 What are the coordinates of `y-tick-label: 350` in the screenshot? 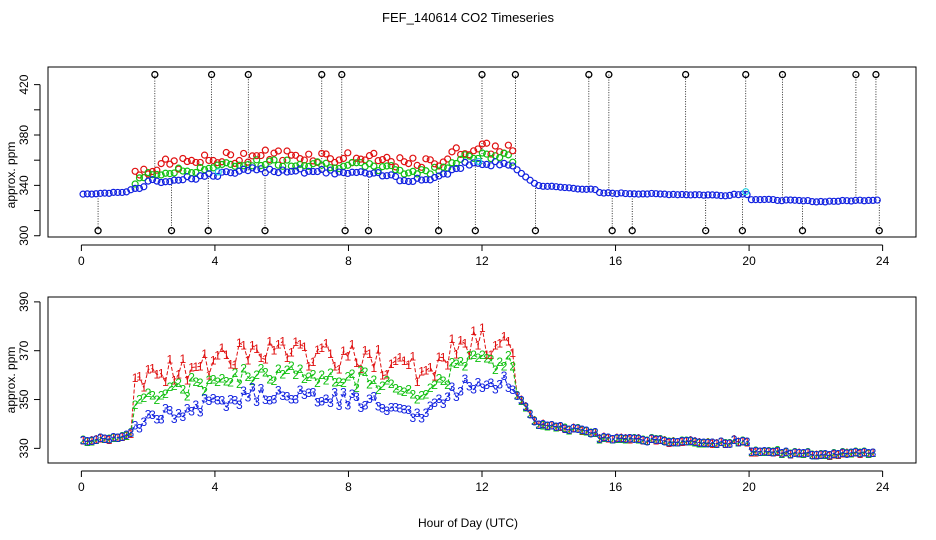 It's located at (24, 399).